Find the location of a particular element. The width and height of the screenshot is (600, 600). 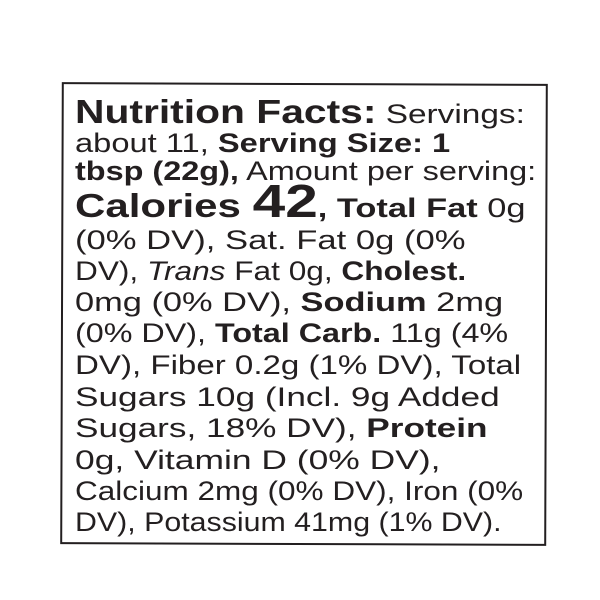

label-line: 0g, Vitamin D (0% DV), is located at coordinates (257, 460).